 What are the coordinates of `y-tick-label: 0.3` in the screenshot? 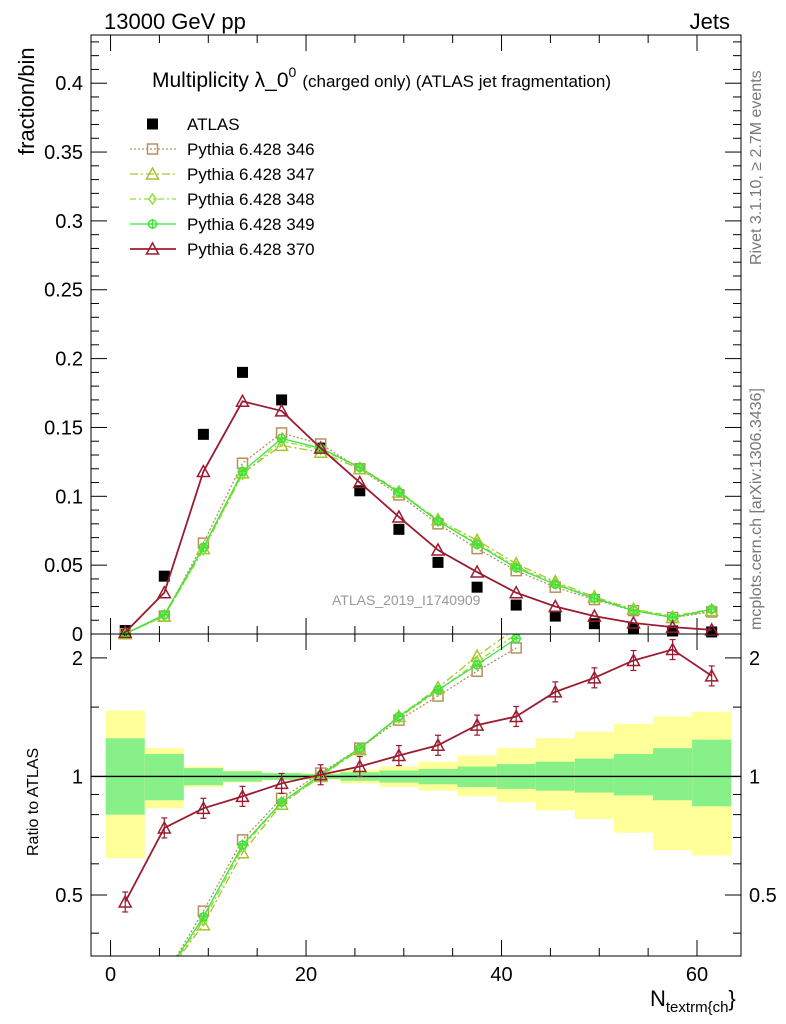 It's located at (69, 222).